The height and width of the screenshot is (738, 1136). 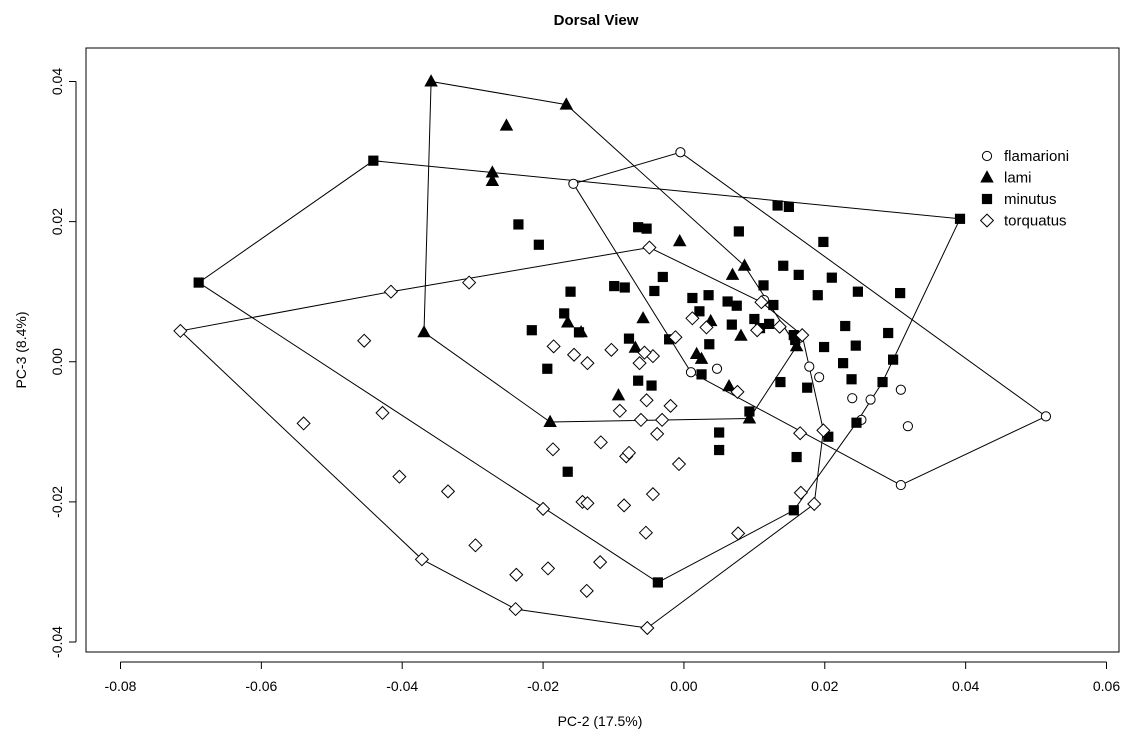 What do you see at coordinates (1024, 189) in the screenshot?
I see `legend: flamarioni lami minutus torquatus` at bounding box center [1024, 189].